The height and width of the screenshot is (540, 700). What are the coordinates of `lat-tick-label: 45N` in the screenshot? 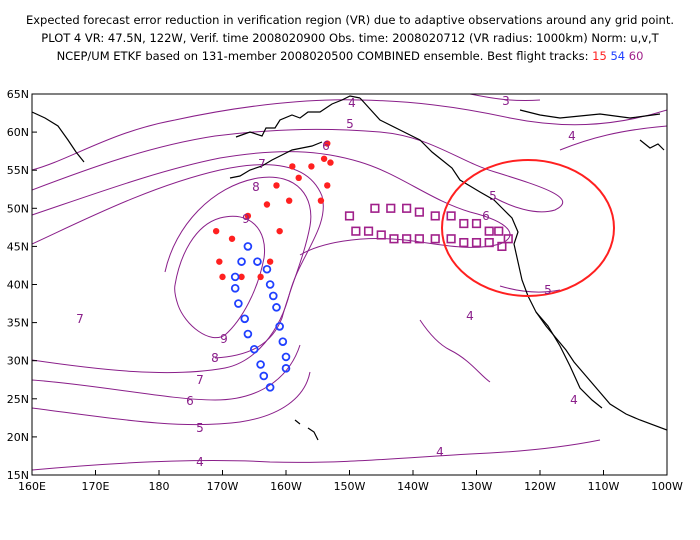 It's located at (18, 246).